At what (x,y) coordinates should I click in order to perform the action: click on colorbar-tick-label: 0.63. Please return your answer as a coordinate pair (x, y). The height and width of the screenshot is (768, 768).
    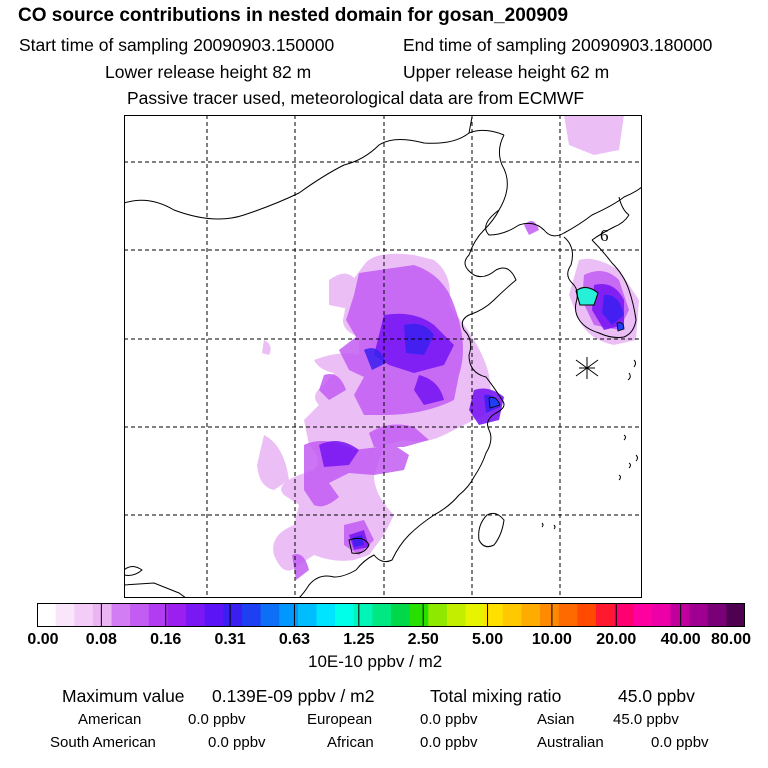
    Looking at the image, I should click on (294, 639).